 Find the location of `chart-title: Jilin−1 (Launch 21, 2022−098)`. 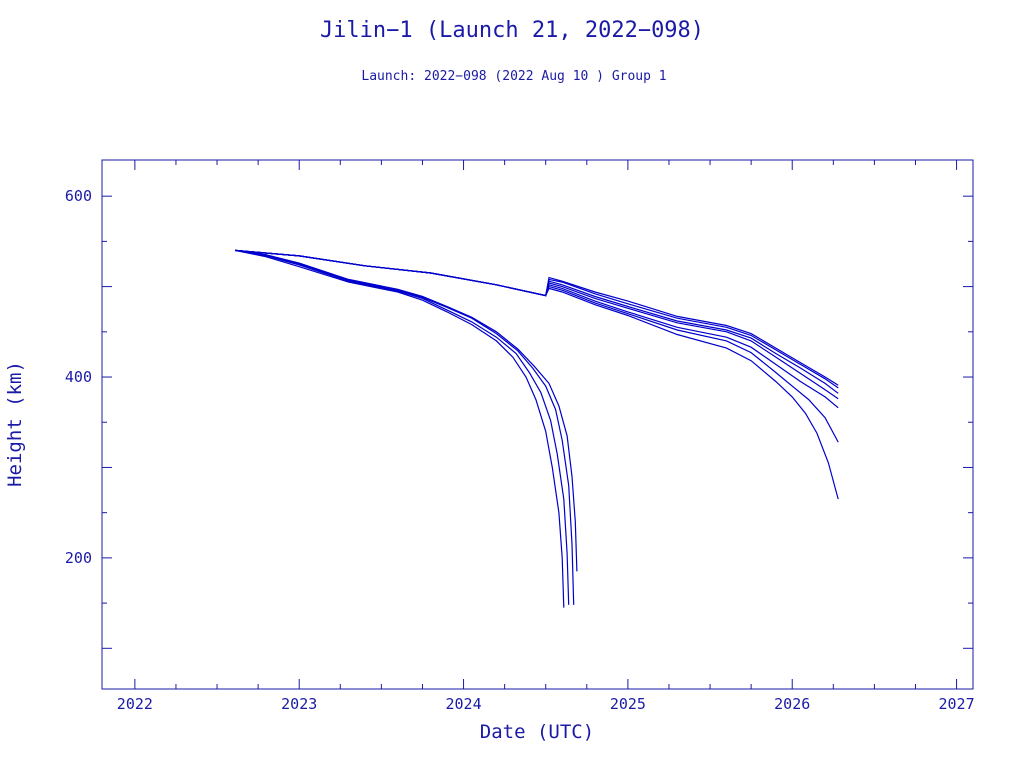

chart-title: Jilin−1 (Launch 21, 2022−098) is located at coordinates (512, 30).